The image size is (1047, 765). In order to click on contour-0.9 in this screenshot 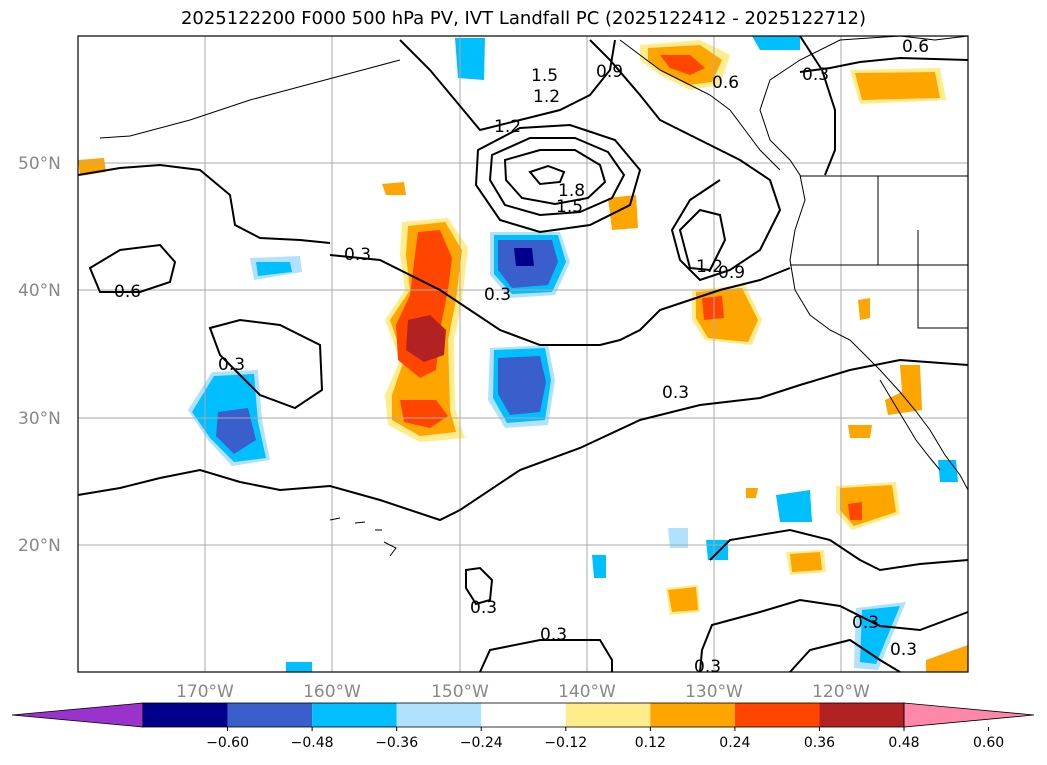, I will do `click(685, 160)`.